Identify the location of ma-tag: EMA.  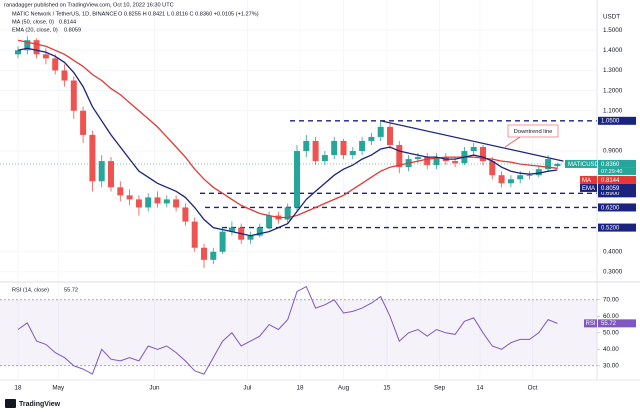
(588, 189).